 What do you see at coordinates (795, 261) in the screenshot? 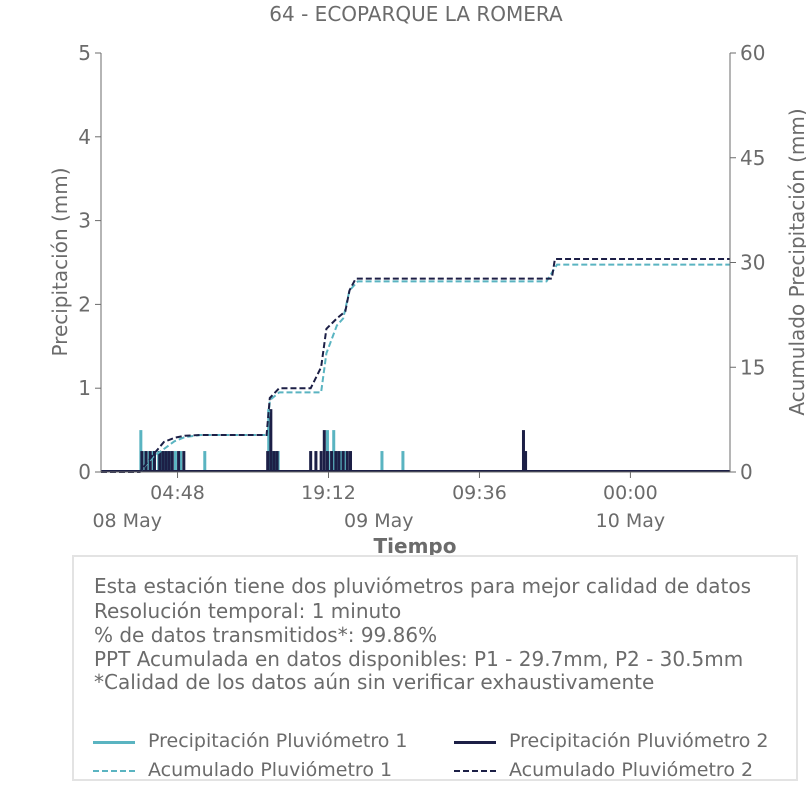
I see `y2-axis-label: Acumulado Precipitación (mm)` at bounding box center [795, 261].